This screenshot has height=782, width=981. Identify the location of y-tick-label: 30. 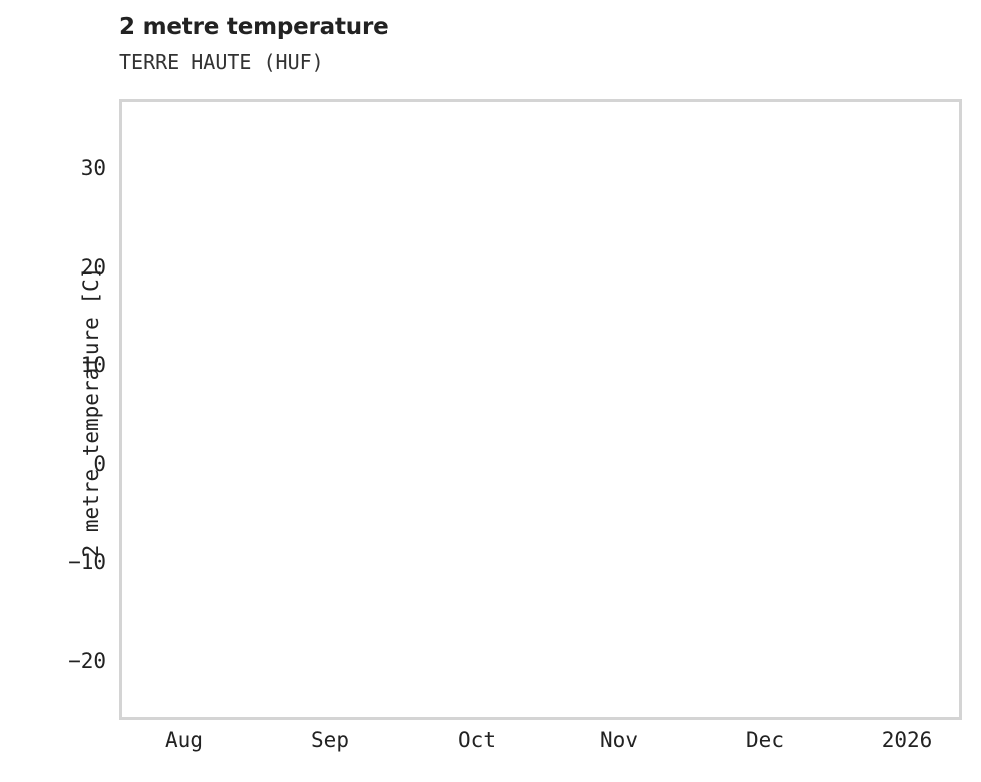
(93, 168).